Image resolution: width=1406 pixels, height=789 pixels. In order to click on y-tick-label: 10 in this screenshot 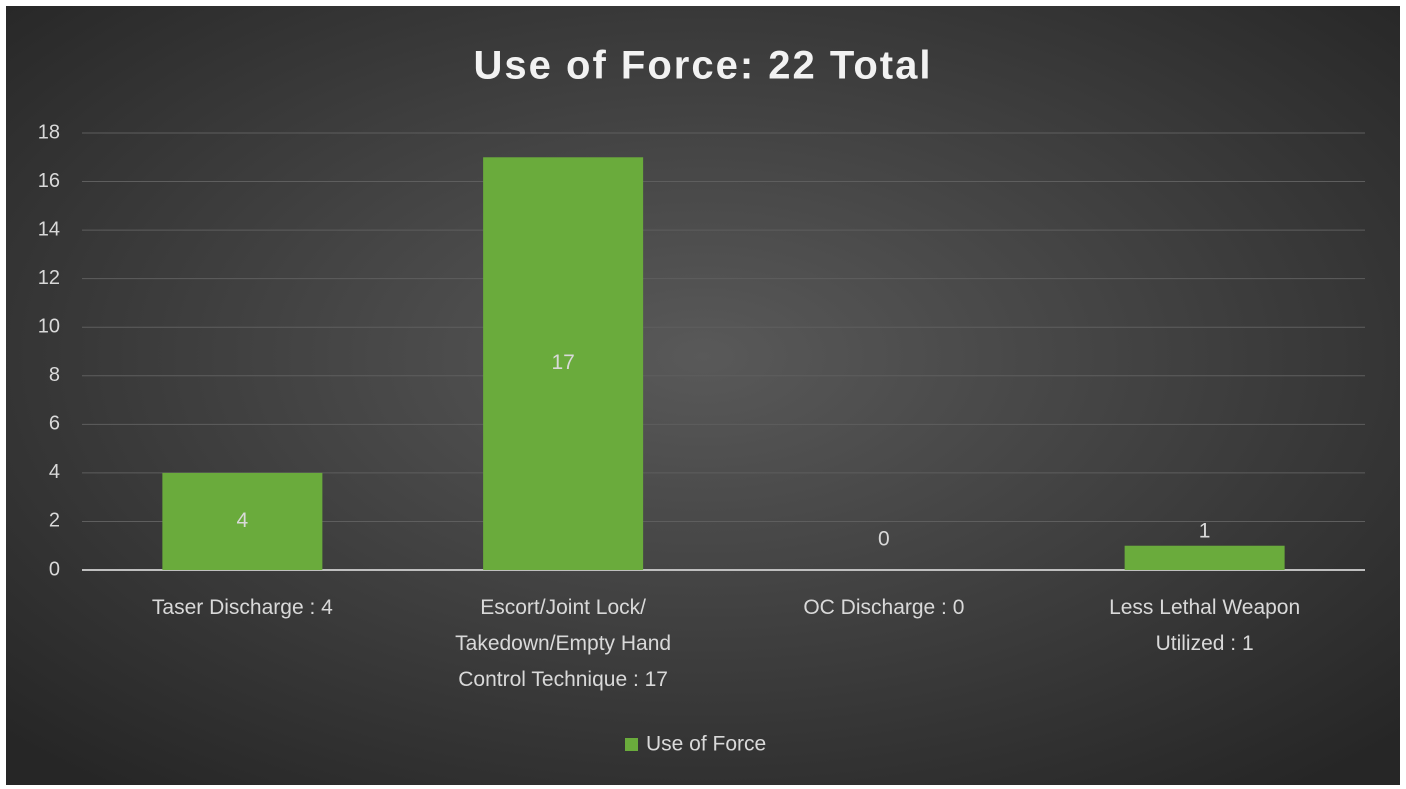, I will do `click(49, 327)`.